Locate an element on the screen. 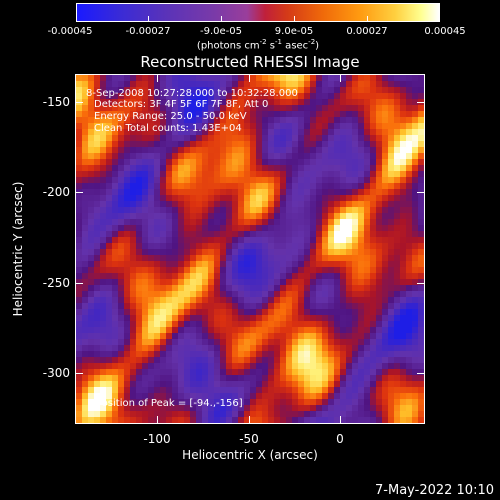  colorbar-tick-label: -0.00027 is located at coordinates (148, 31).